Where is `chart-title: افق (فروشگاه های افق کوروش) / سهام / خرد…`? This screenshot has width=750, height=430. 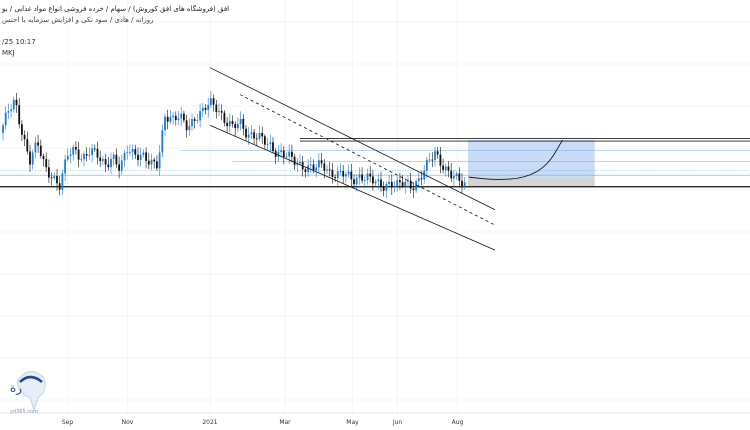
chart-title: افق (فروشگاه های افق کوروش) / سهام / خرد… is located at coordinates (116, 9).